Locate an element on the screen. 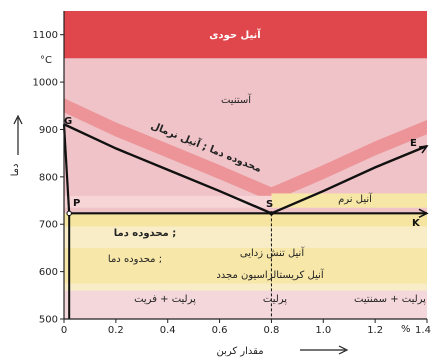 The image size is (434, 364). range-label-1: محدوده دما ; is located at coordinates (145, 233).